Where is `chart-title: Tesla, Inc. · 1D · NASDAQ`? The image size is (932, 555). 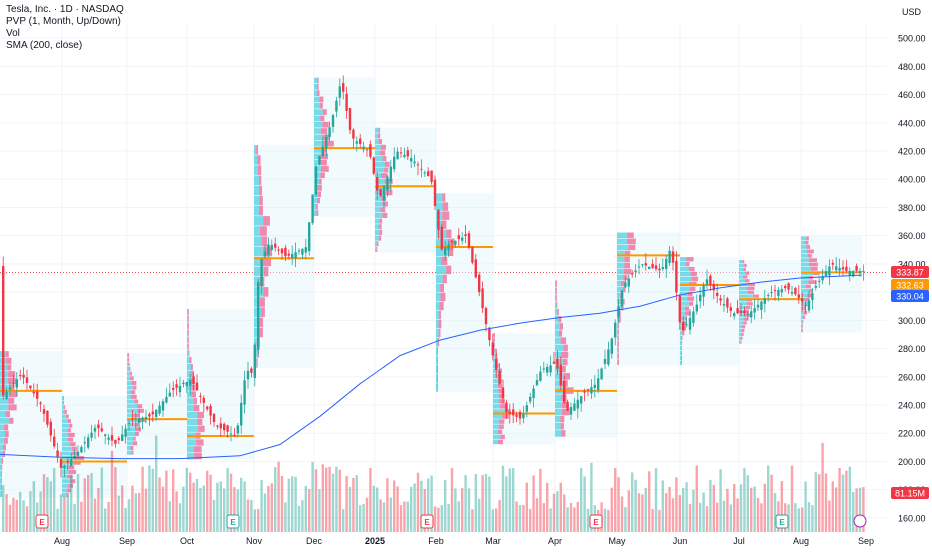 chart-title: Tesla, Inc. · 1D · NASDAQ is located at coordinates (65, 9).